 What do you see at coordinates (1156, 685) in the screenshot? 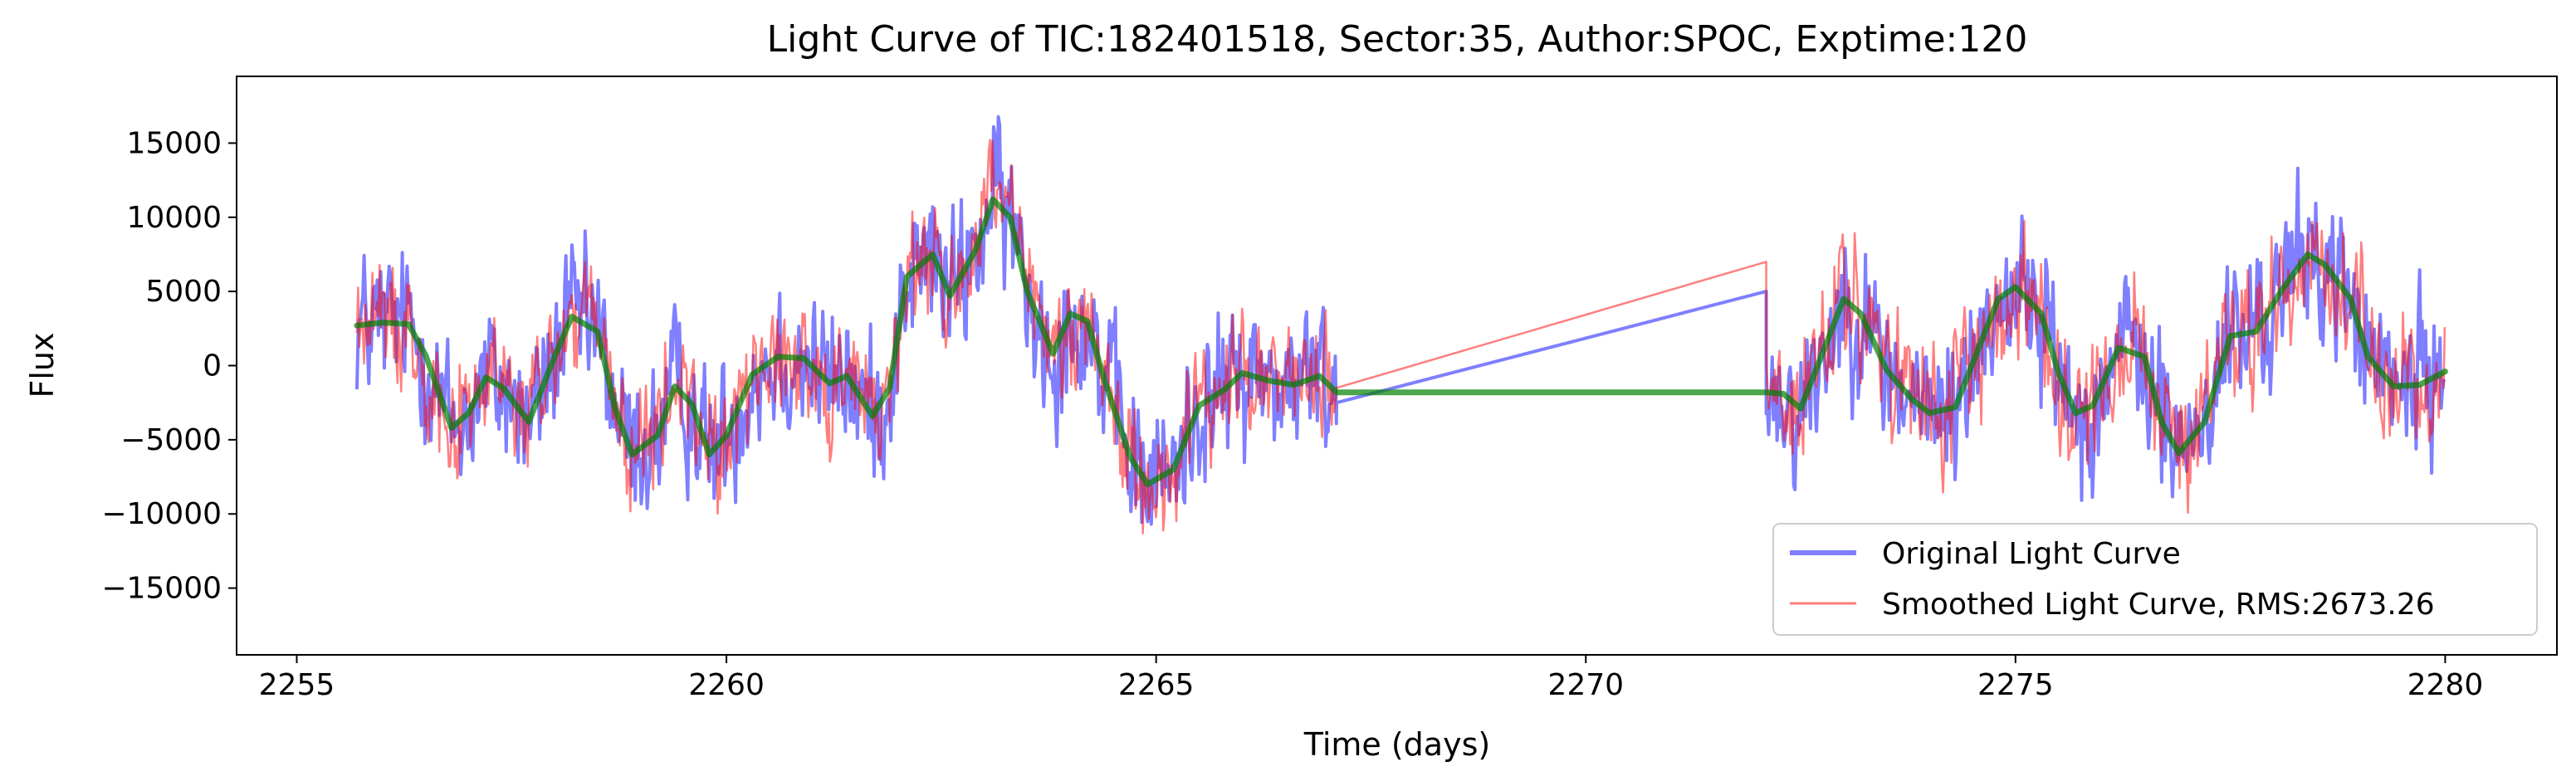
I see `x-tick-label: 2265` at bounding box center [1156, 685].